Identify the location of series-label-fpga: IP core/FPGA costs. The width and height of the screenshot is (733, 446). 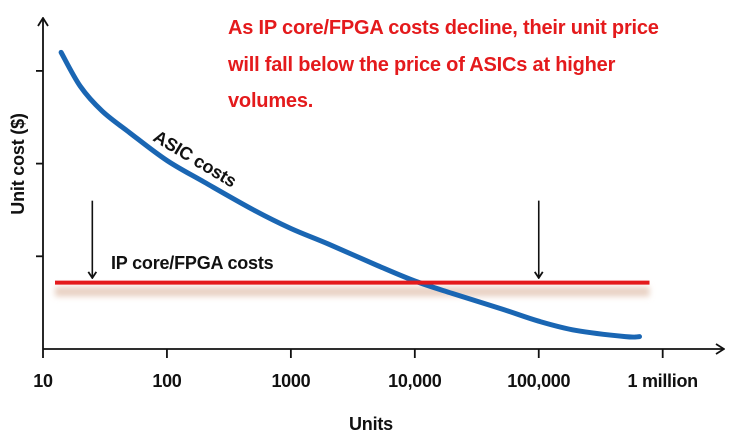
(192, 263).